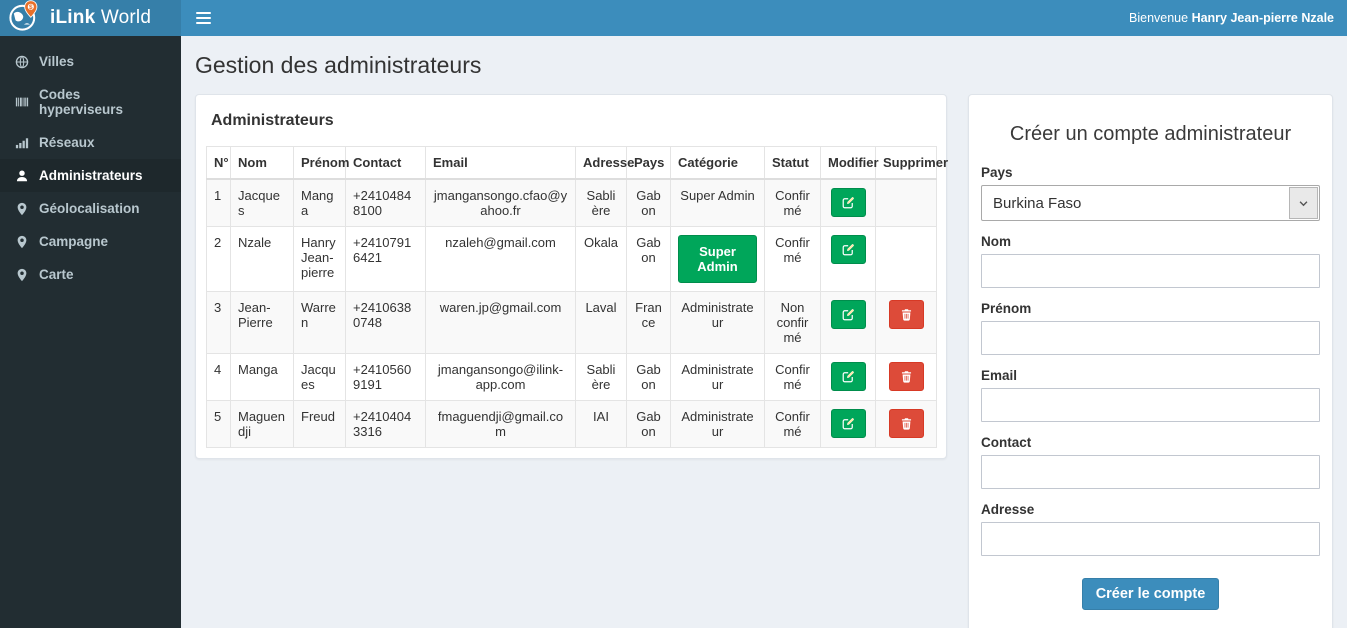 The height and width of the screenshot is (628, 1347). What do you see at coordinates (500, 202) in the screenshot?
I see `cell-email: jmangansongo.cfao@yahoo.fr` at bounding box center [500, 202].